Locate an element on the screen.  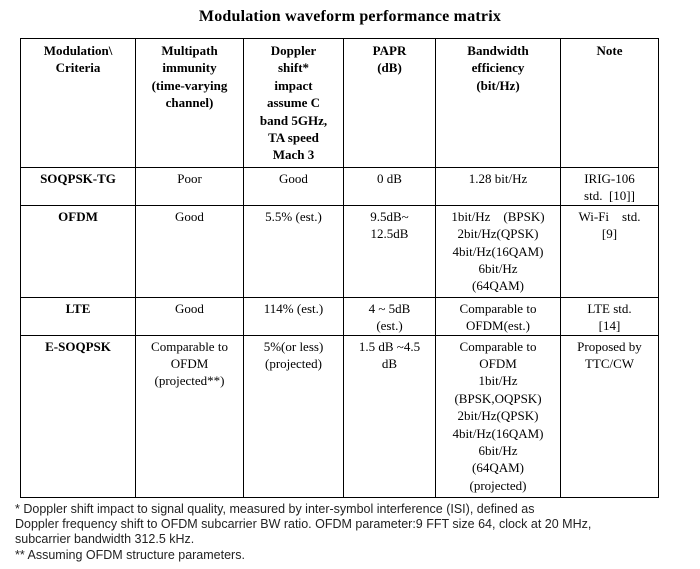
cell-lte-doppler: 114% (est.) is located at coordinates (293, 316).